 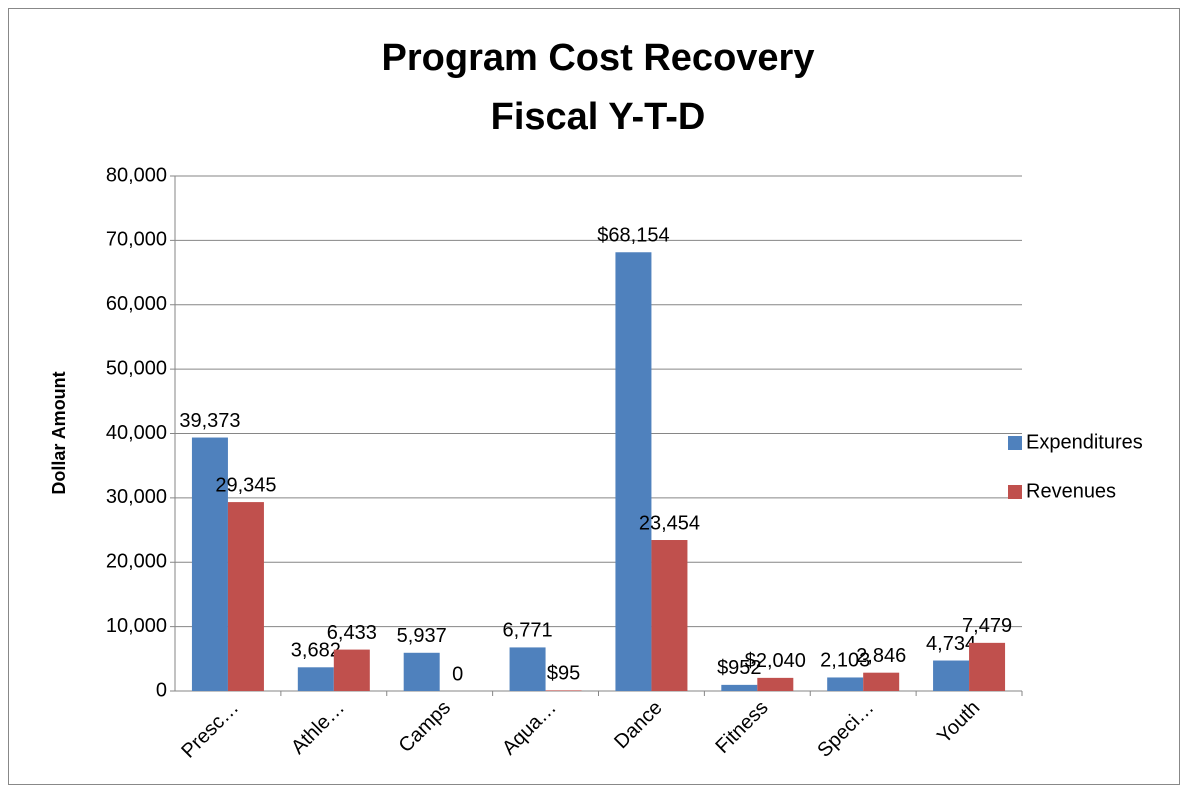 What do you see at coordinates (136, 433) in the screenshot?
I see `y-tick-label: 40,000` at bounding box center [136, 433].